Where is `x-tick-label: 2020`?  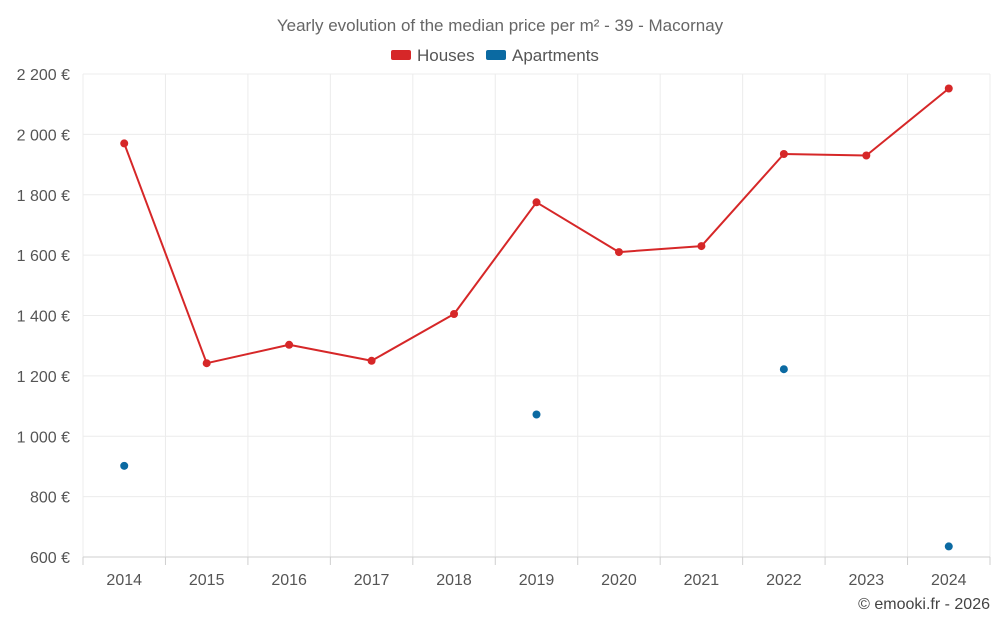
x-tick-label: 2020 is located at coordinates (619, 580).